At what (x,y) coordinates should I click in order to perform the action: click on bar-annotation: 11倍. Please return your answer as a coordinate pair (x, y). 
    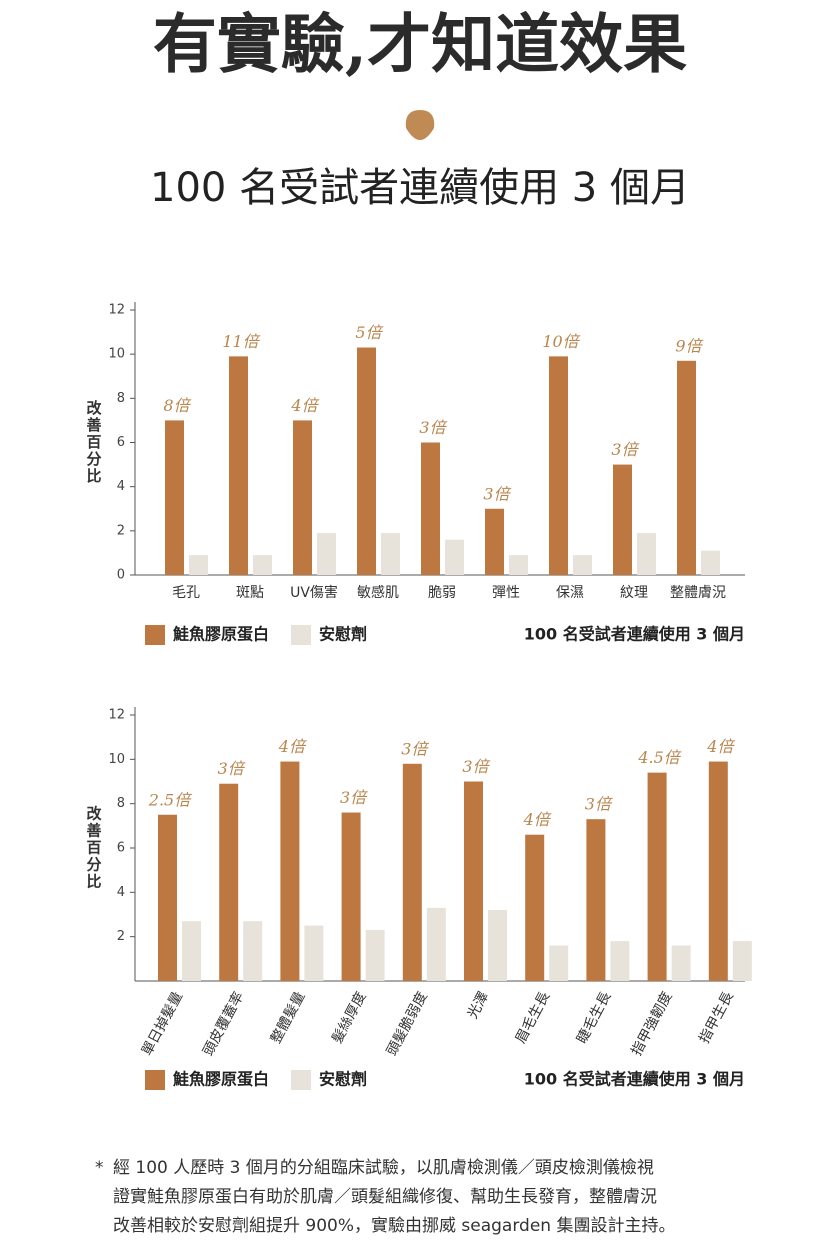
    Looking at the image, I should click on (241, 341).